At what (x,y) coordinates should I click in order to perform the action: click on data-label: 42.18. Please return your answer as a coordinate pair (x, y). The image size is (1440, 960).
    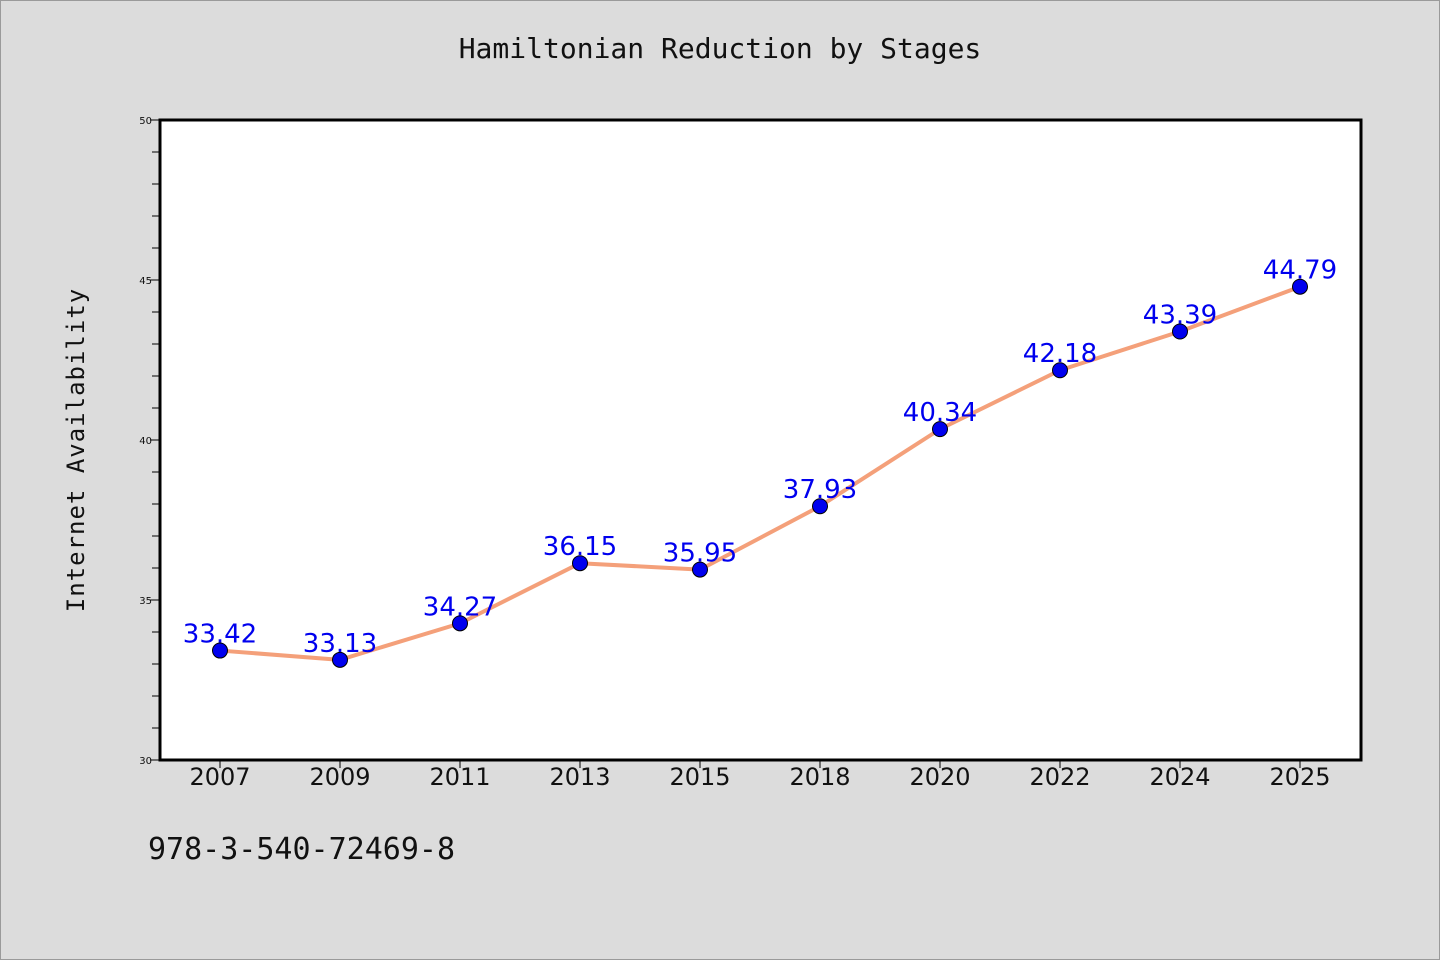
    Looking at the image, I should click on (1060, 354).